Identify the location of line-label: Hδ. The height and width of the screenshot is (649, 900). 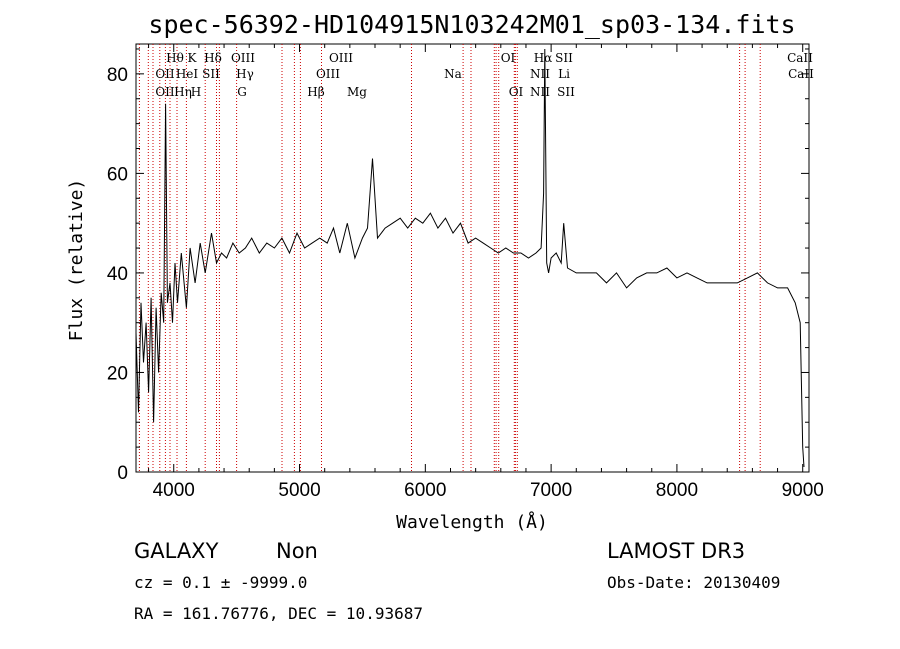
(213, 58).